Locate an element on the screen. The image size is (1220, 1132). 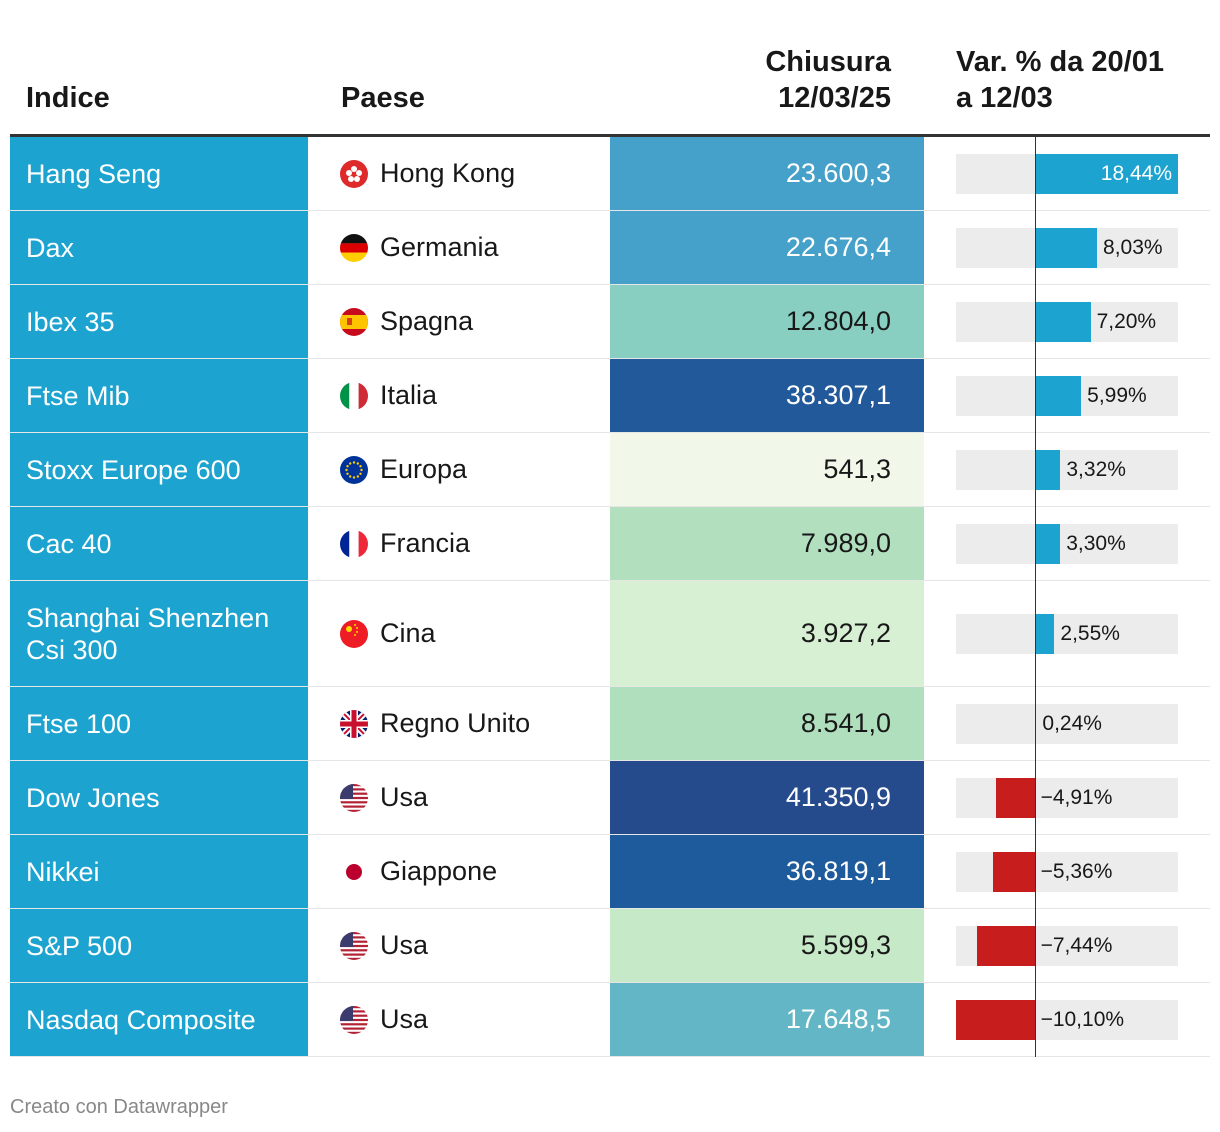
index-name-cell: Nasdaq Composite is located at coordinates (159, 1019).